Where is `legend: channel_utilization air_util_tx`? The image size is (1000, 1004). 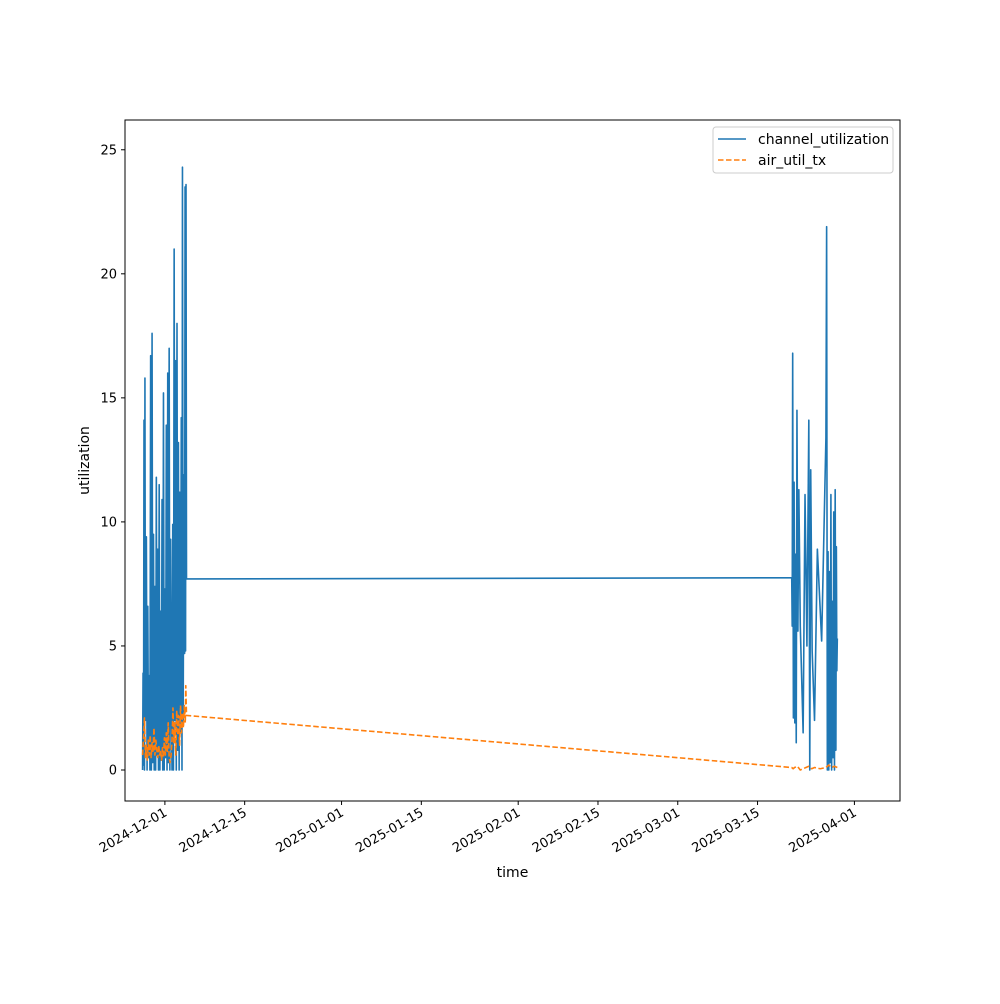
legend: channel_utilization air_util_tx is located at coordinates (803, 150).